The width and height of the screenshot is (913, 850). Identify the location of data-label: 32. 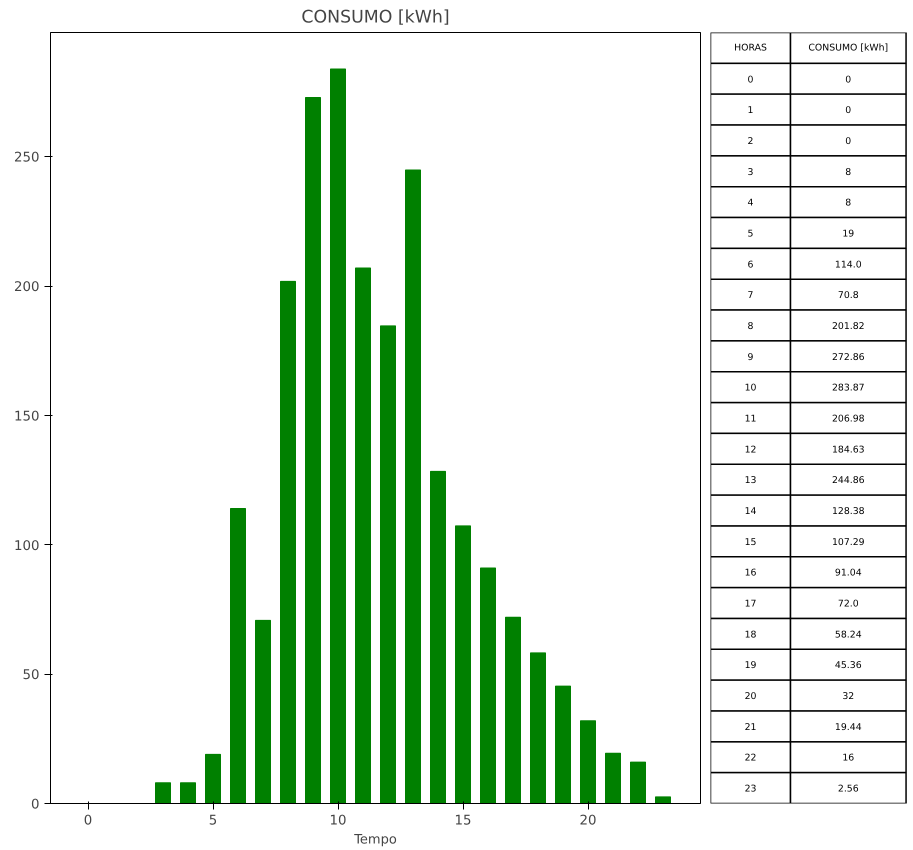
(848, 696).